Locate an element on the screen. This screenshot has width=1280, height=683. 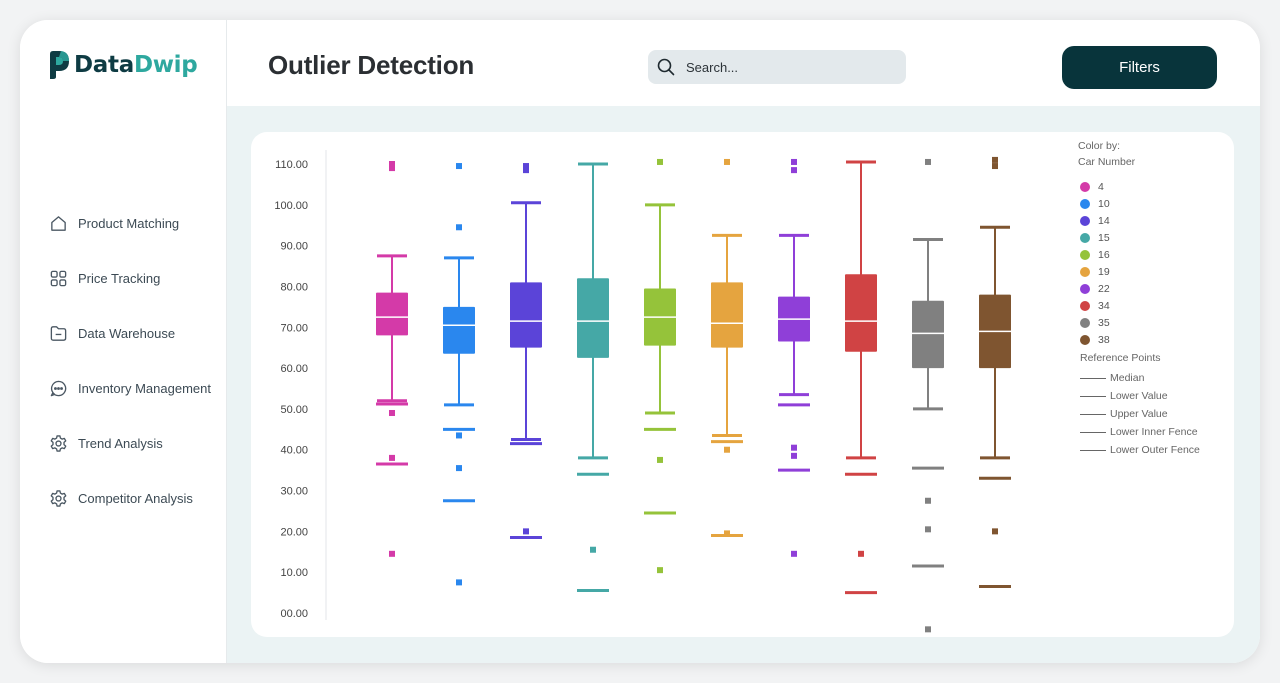
legend-item: 34 is located at coordinates (1153, 305).